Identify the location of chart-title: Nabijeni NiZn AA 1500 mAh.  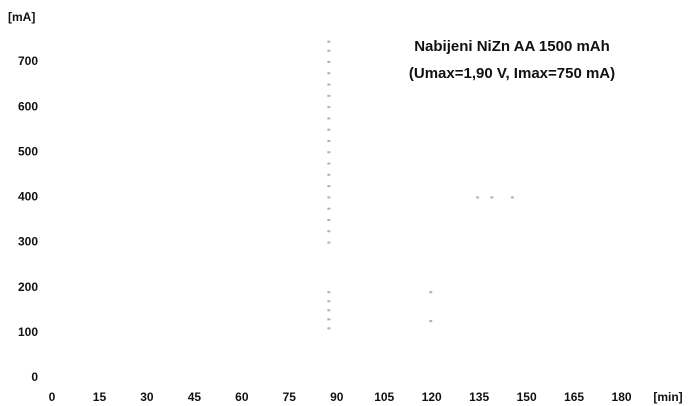
(512, 46).